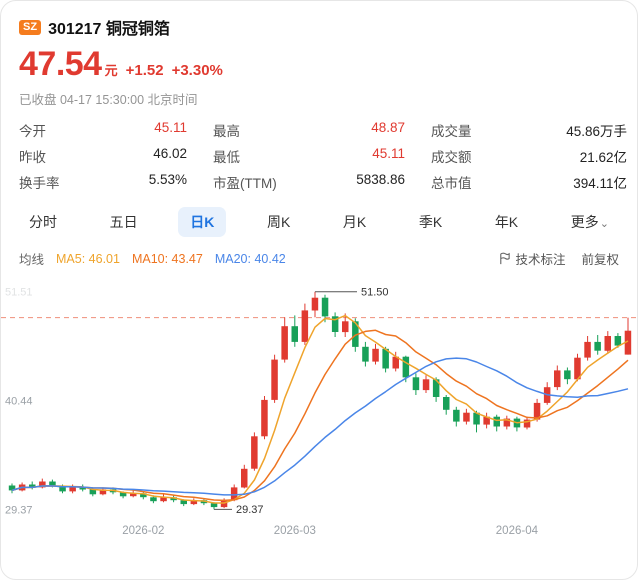  I want to click on stat-label: 成交量, so click(451, 131).